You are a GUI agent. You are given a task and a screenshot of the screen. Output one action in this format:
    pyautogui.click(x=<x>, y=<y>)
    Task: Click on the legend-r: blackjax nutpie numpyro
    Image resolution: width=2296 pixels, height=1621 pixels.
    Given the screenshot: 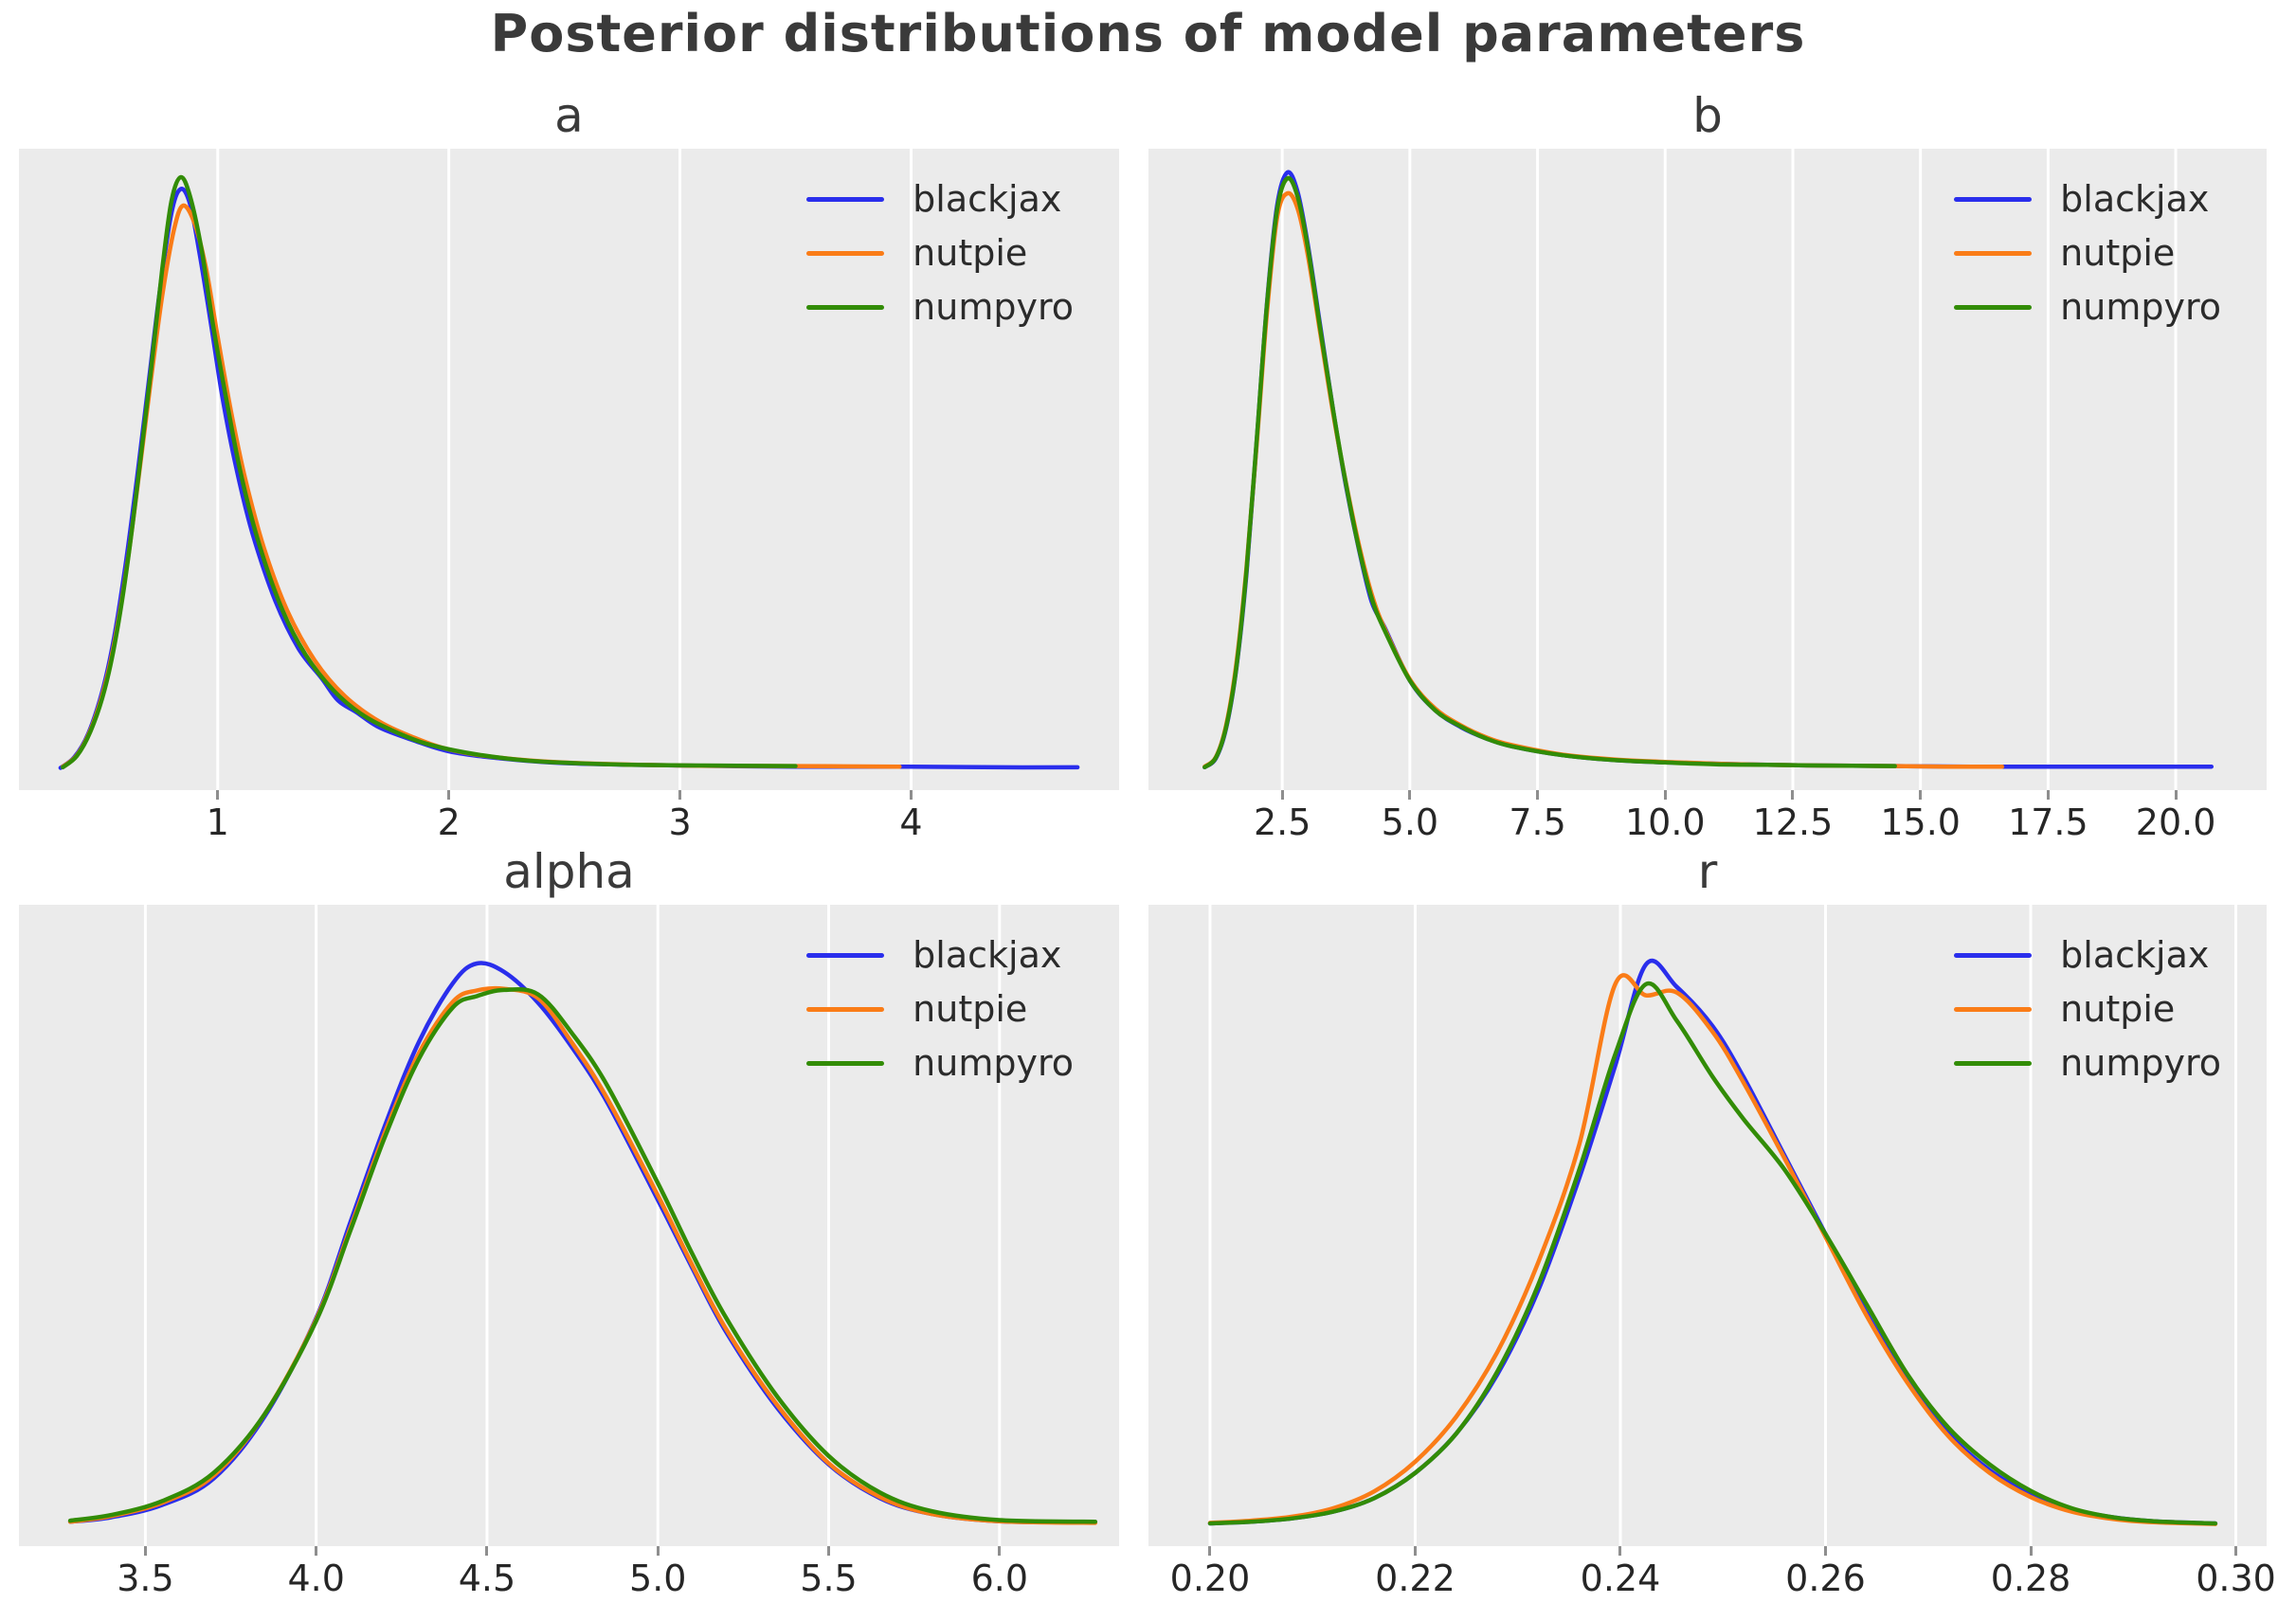 What is the action you would take?
    pyautogui.click(x=2087, y=1009)
    